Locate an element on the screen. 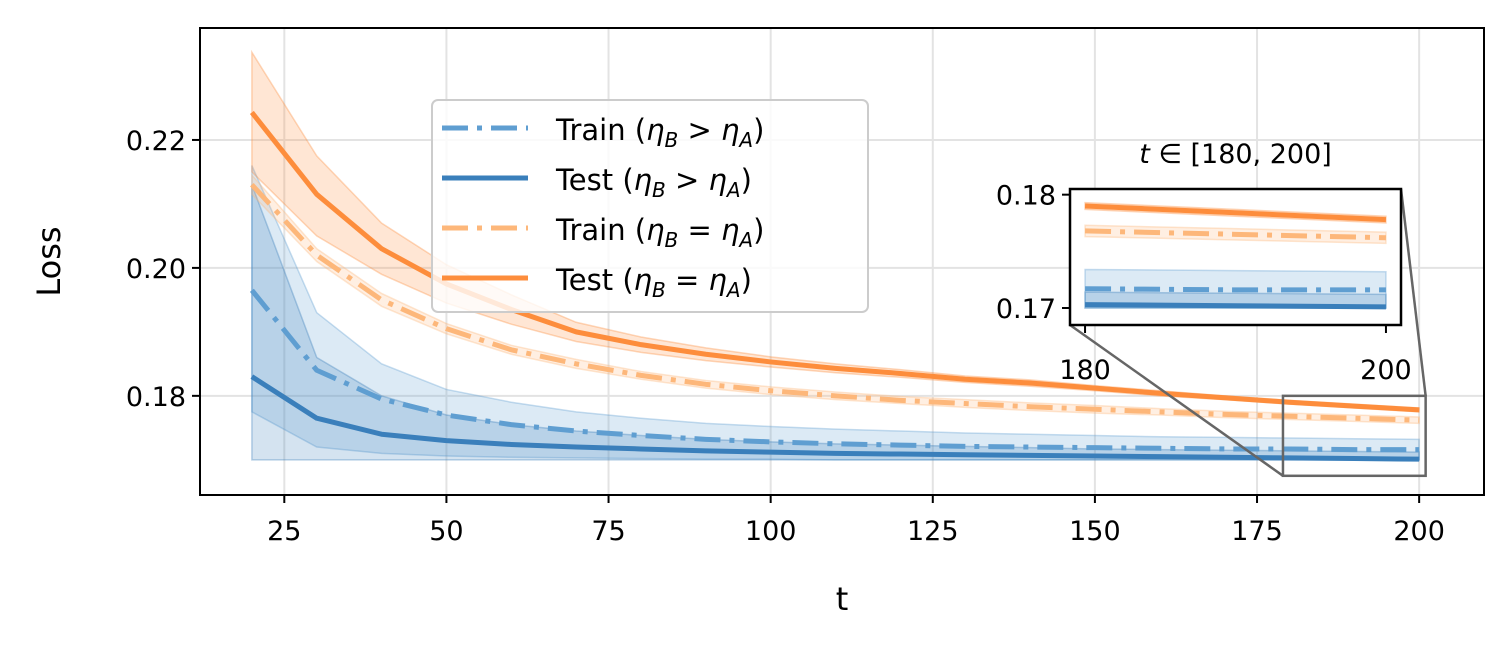 The height and width of the screenshot is (648, 1512). y-axis: 0.18 0.20 0.22 is located at coordinates (163, 269).